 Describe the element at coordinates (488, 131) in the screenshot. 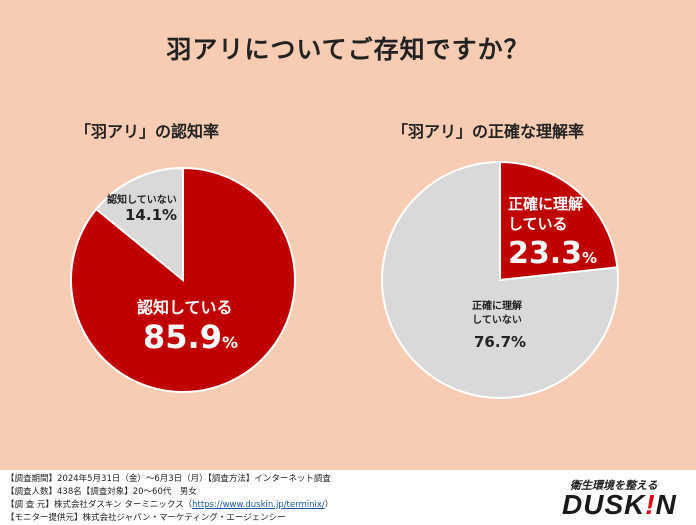

I see `chart-title-right: 「羽アリ」の正確な理解率` at that location.